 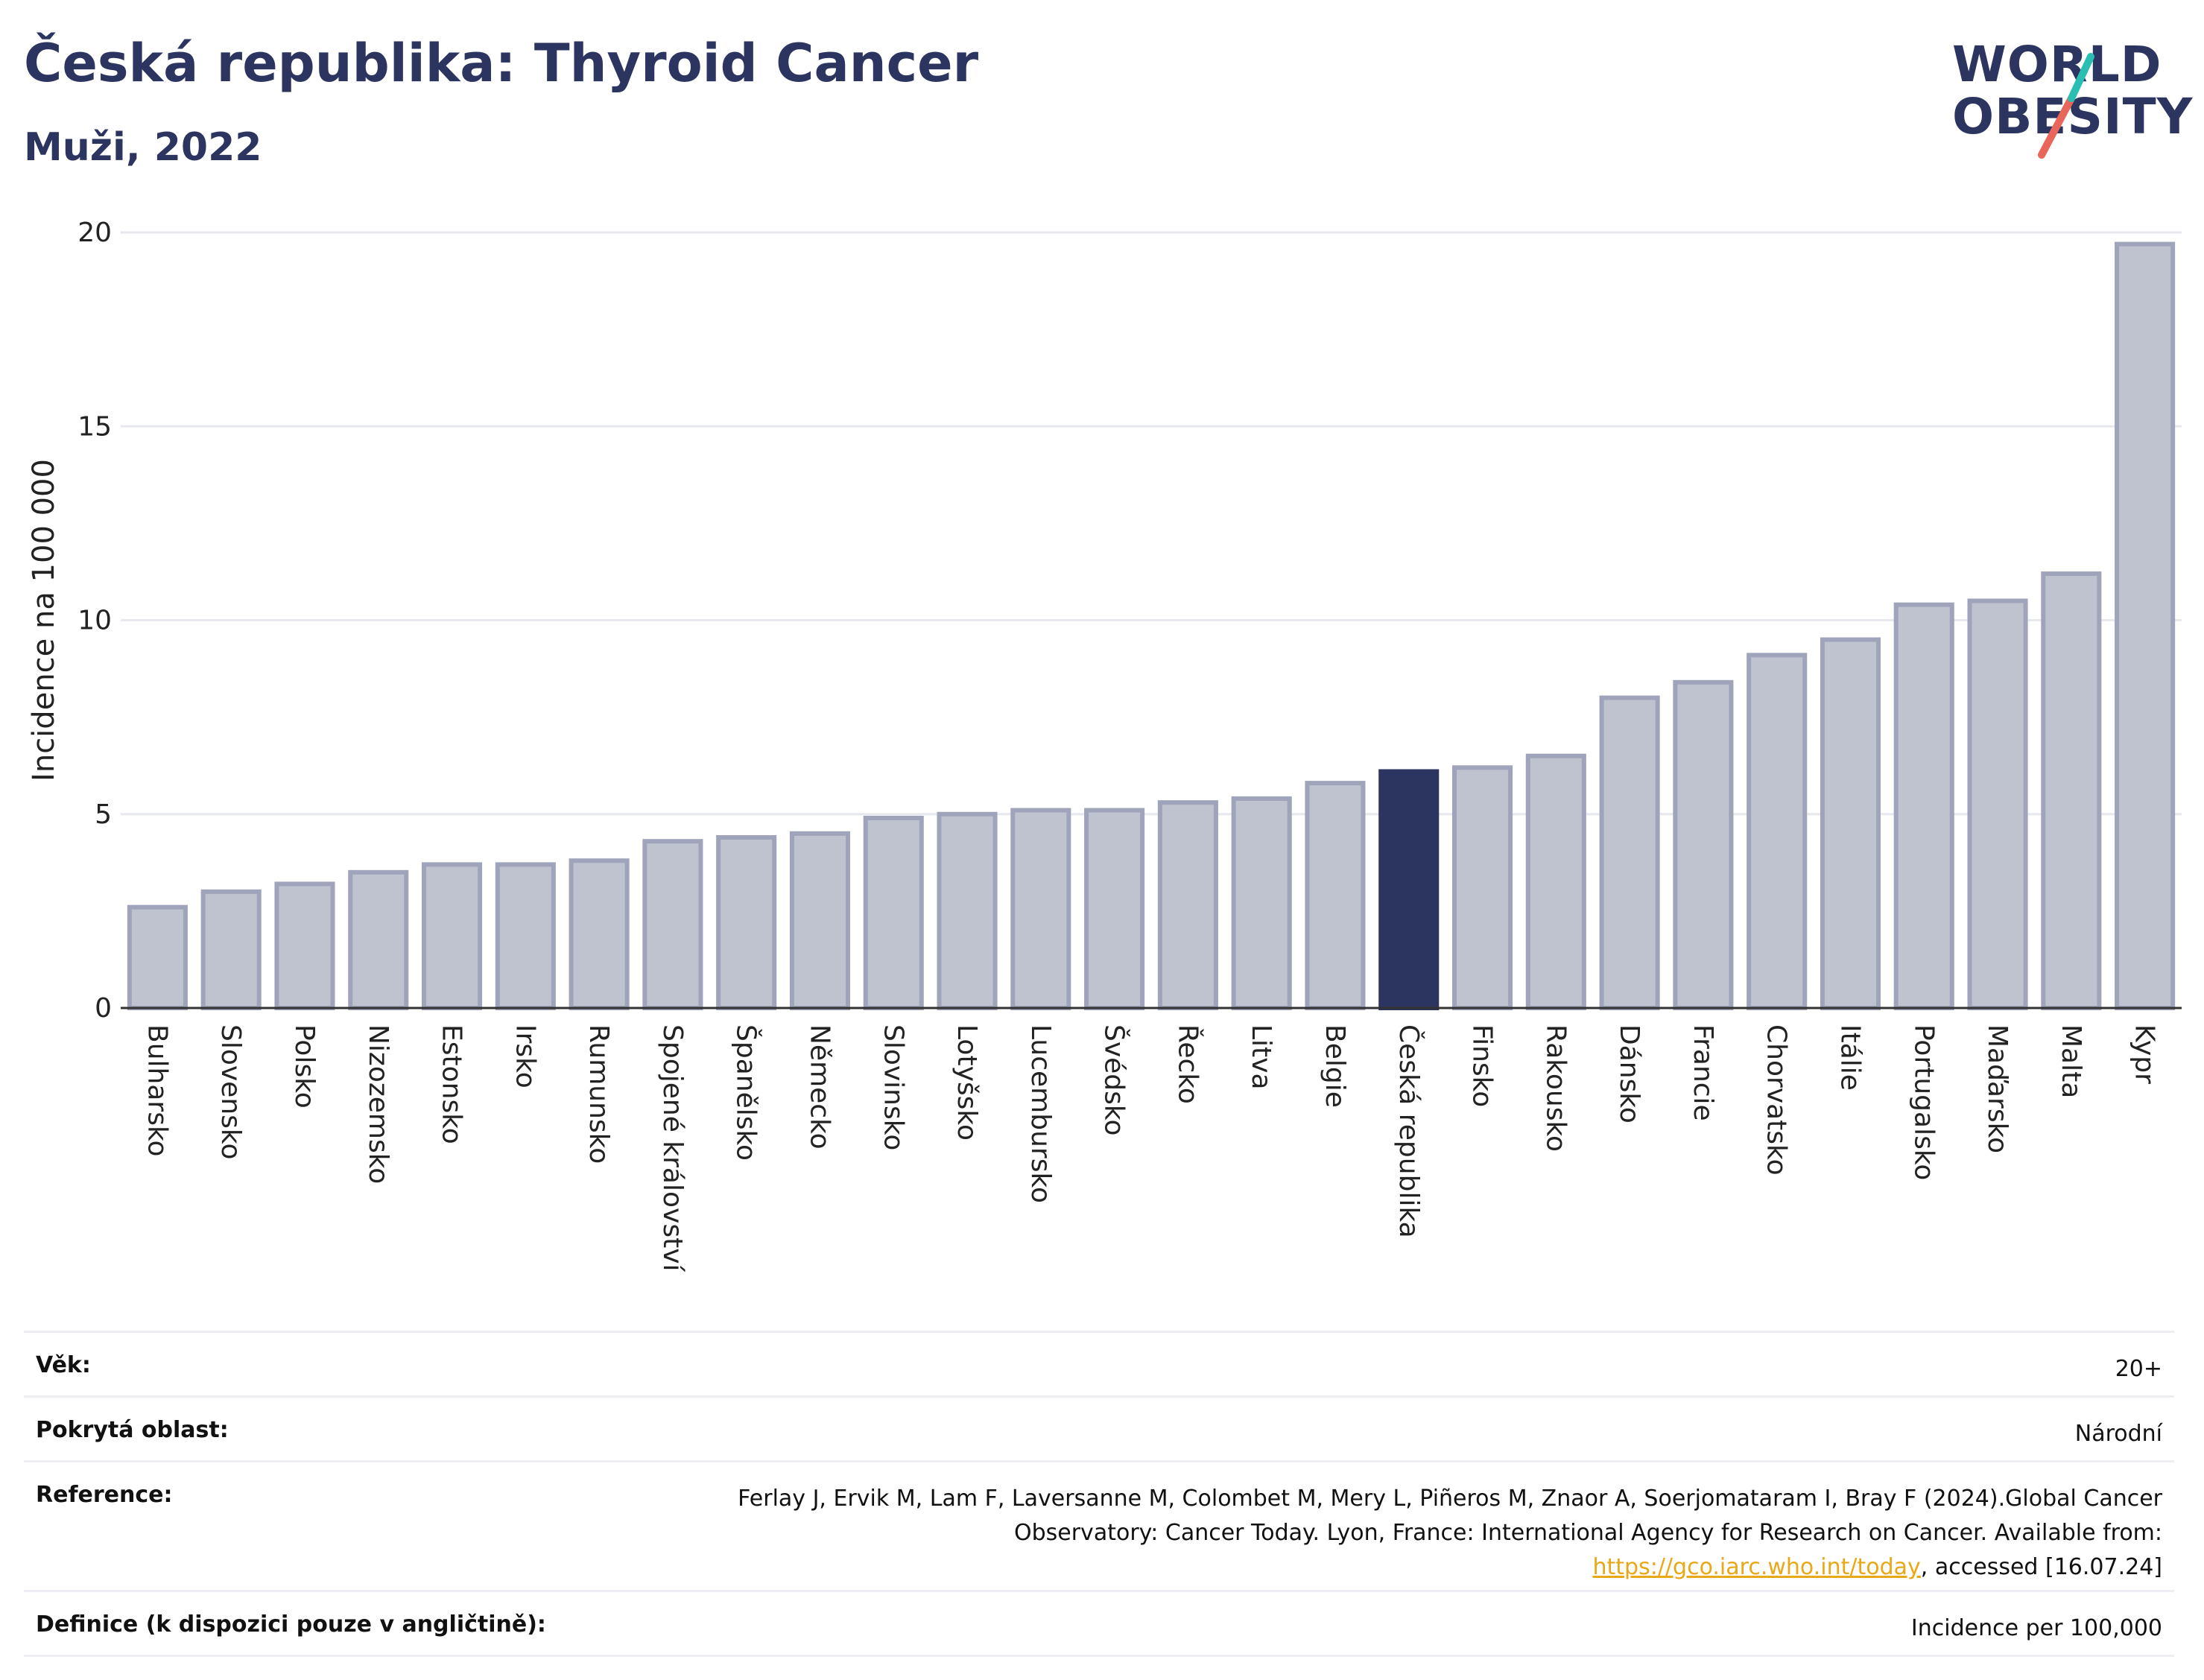 What do you see at coordinates (1409, 1131) in the screenshot?
I see `x-tick-label: Česká republika` at bounding box center [1409, 1131].